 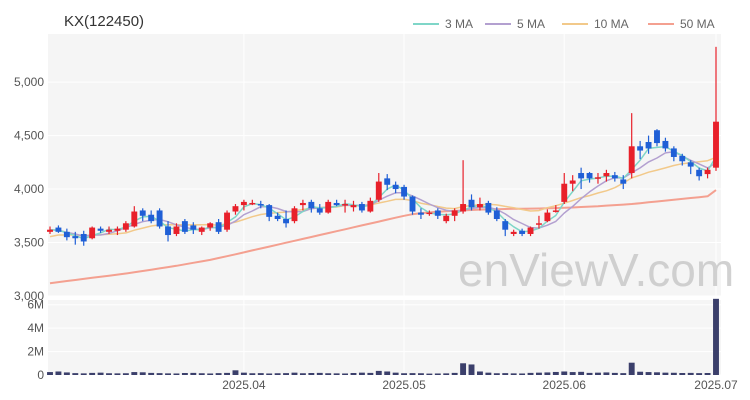 I want to click on price-tick-label: 3,000, so click(x=29, y=296).